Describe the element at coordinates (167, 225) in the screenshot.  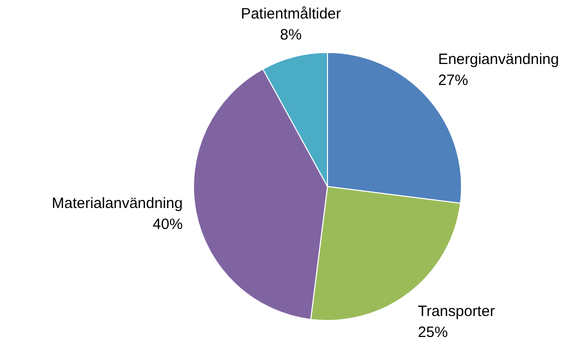
I see `data-label: 40%` at that location.